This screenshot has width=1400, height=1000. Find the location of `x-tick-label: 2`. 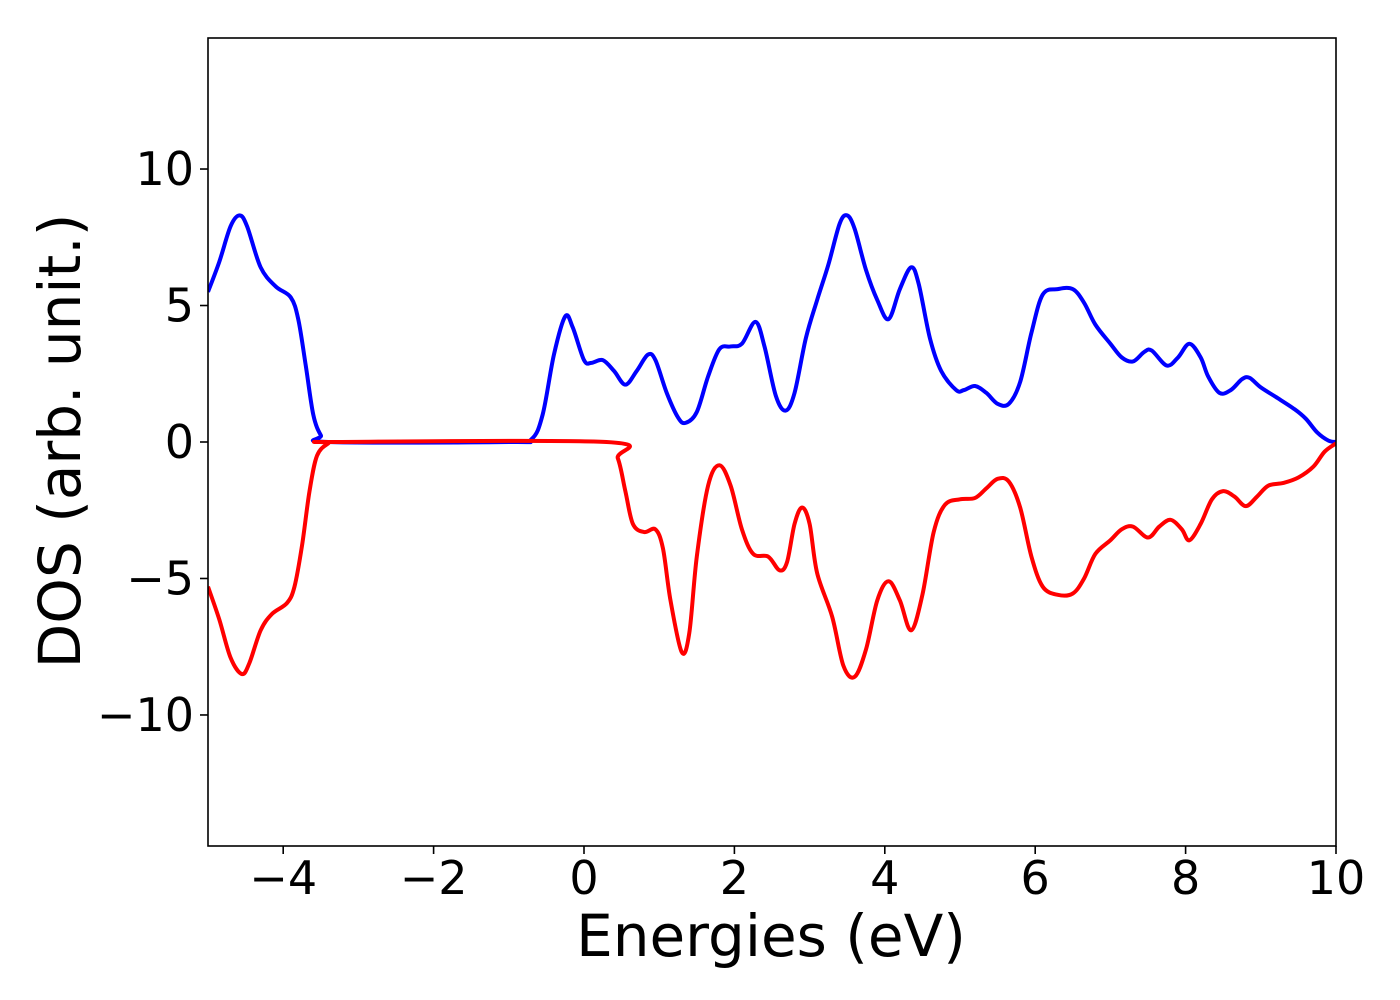

x-tick-label: 2 is located at coordinates (734, 878).